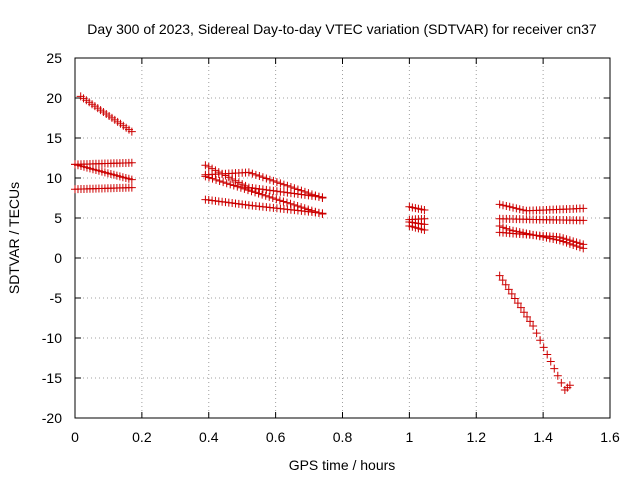  What do you see at coordinates (342, 465) in the screenshot?
I see `x-axis-label: GPS time / hours` at bounding box center [342, 465].